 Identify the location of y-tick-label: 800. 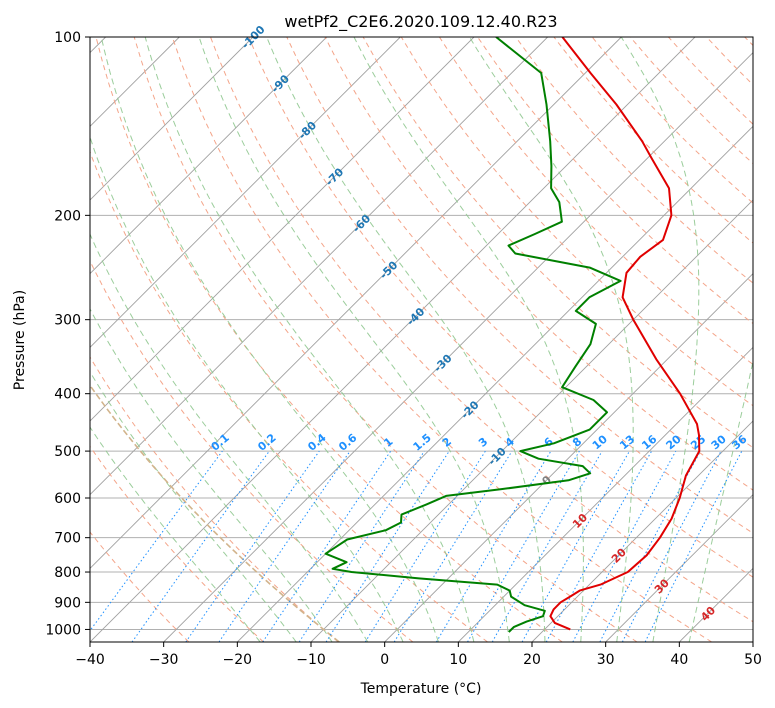
(67, 573).